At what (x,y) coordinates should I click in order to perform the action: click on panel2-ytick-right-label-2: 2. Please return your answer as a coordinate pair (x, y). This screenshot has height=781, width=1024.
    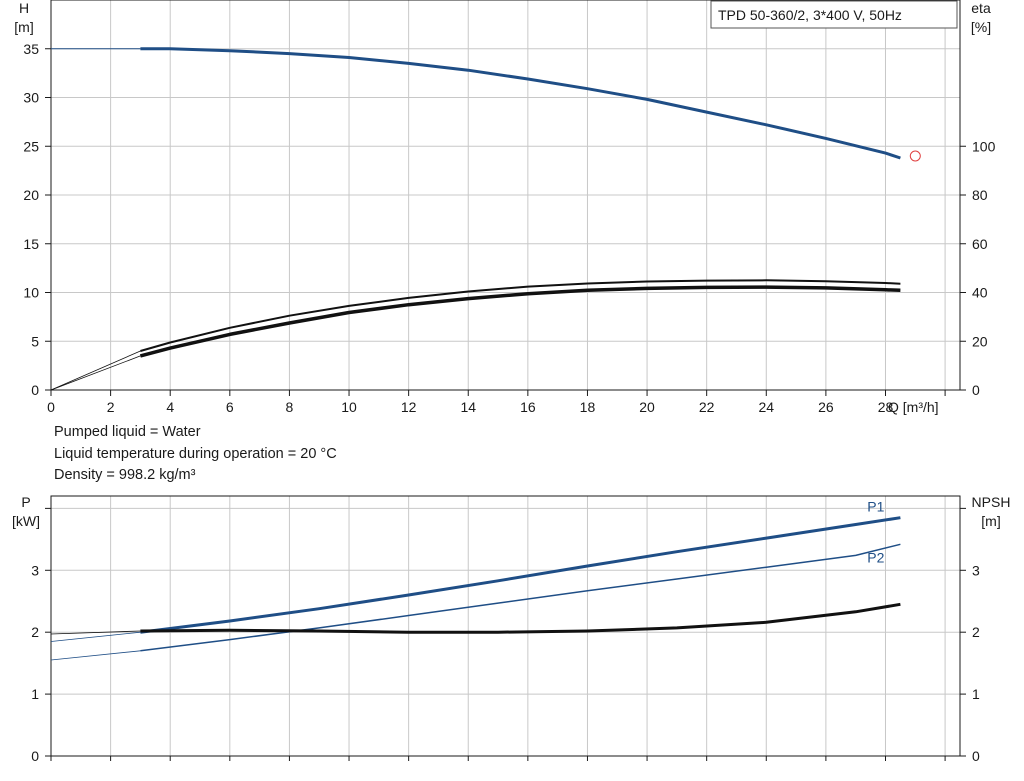
    Looking at the image, I should click on (976, 632).